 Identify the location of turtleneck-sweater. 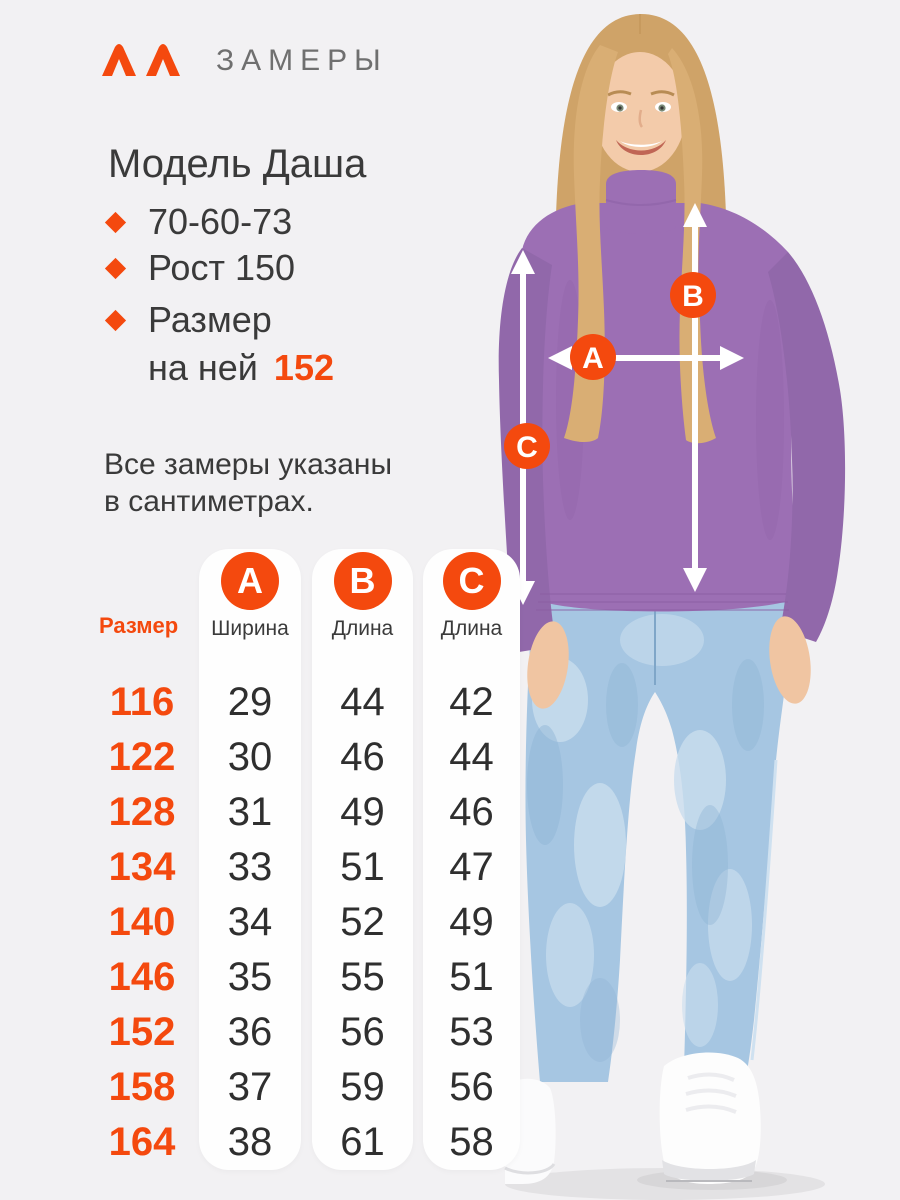
(672, 427).